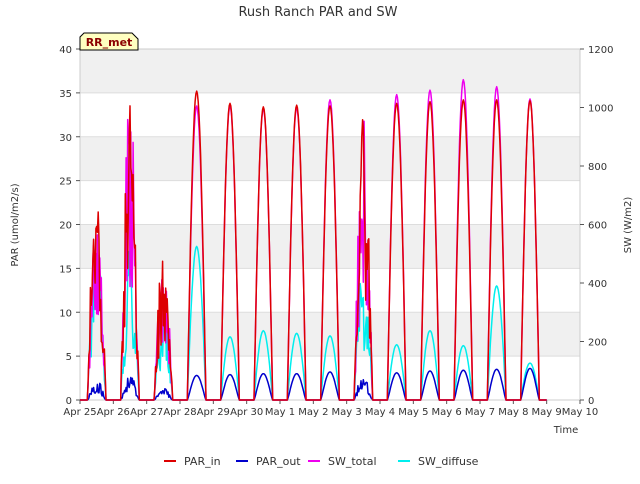 Image resolution: width=640 pixels, height=484 pixels. I want to click on x-tick-label: Apr 27, so click(146, 412).